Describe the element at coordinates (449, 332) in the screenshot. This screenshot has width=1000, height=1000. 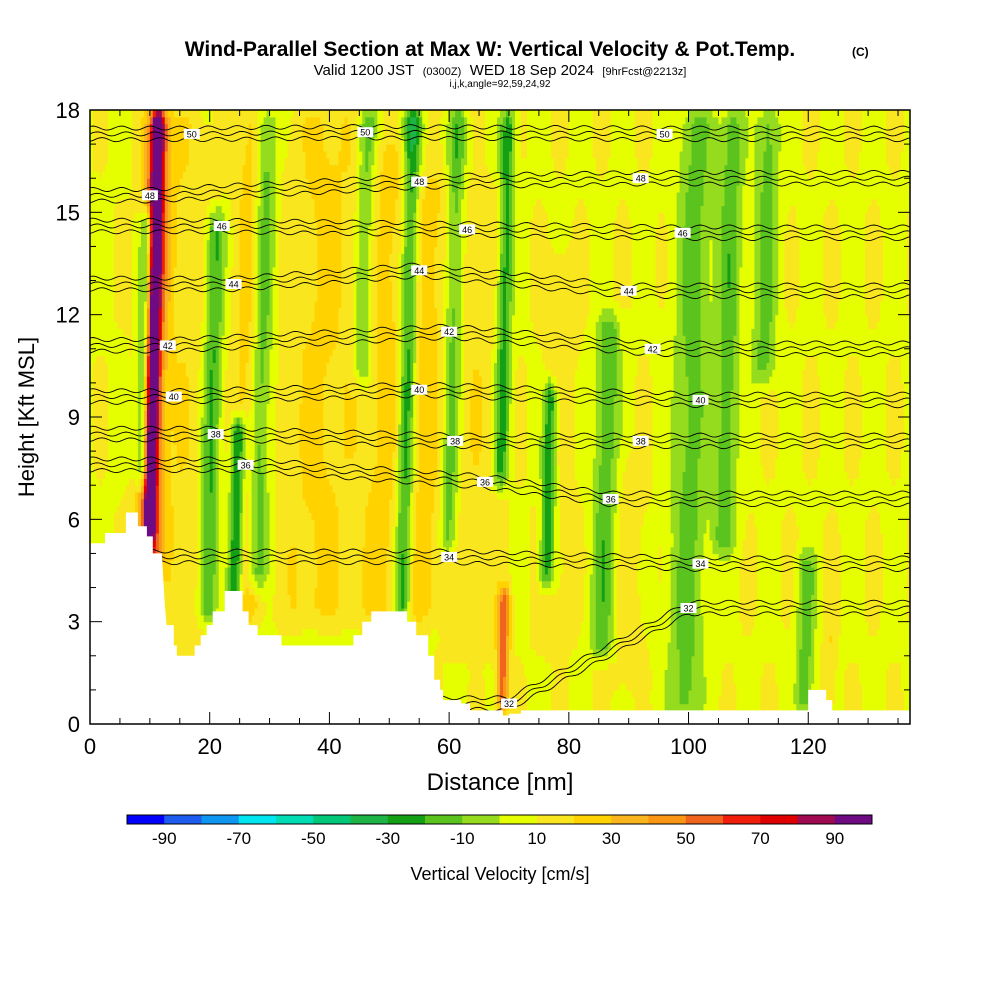
I see `theta-label: 42` at that location.